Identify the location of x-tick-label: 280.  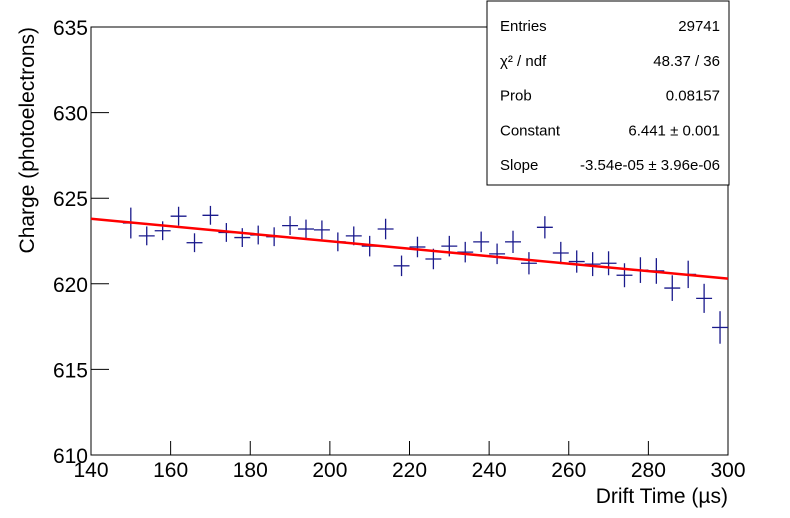
(648, 470).